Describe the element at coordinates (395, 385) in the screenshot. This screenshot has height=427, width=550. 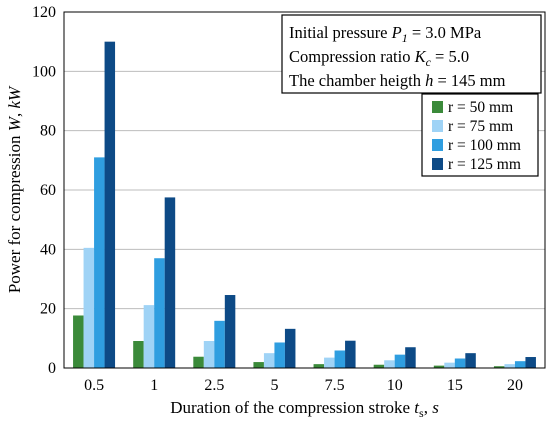
I see `x-tick-label: 10` at that location.